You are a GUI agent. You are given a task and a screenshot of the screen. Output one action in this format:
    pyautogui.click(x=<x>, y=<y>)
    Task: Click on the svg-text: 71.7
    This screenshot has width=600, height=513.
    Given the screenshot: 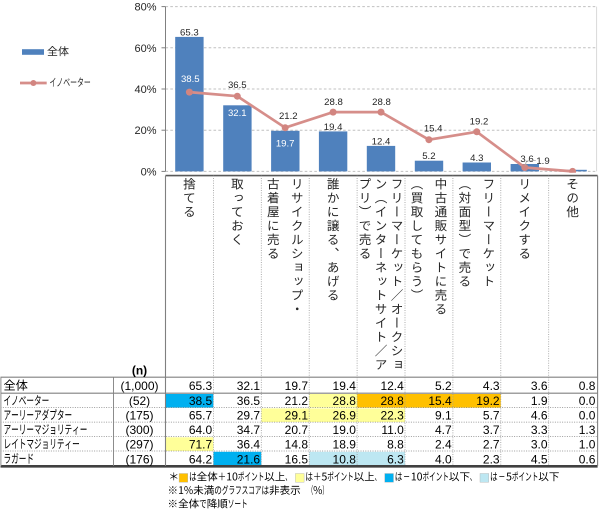 What is the action you would take?
    pyautogui.click(x=201, y=445)
    